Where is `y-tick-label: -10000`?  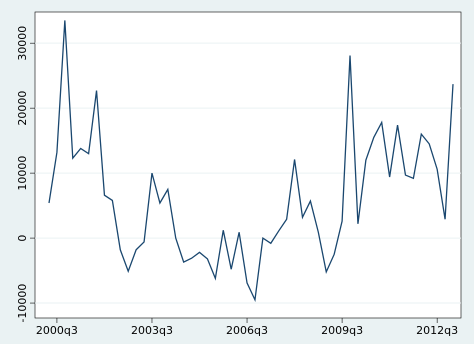 y-tick-label: -10000 is located at coordinates (22, 303).